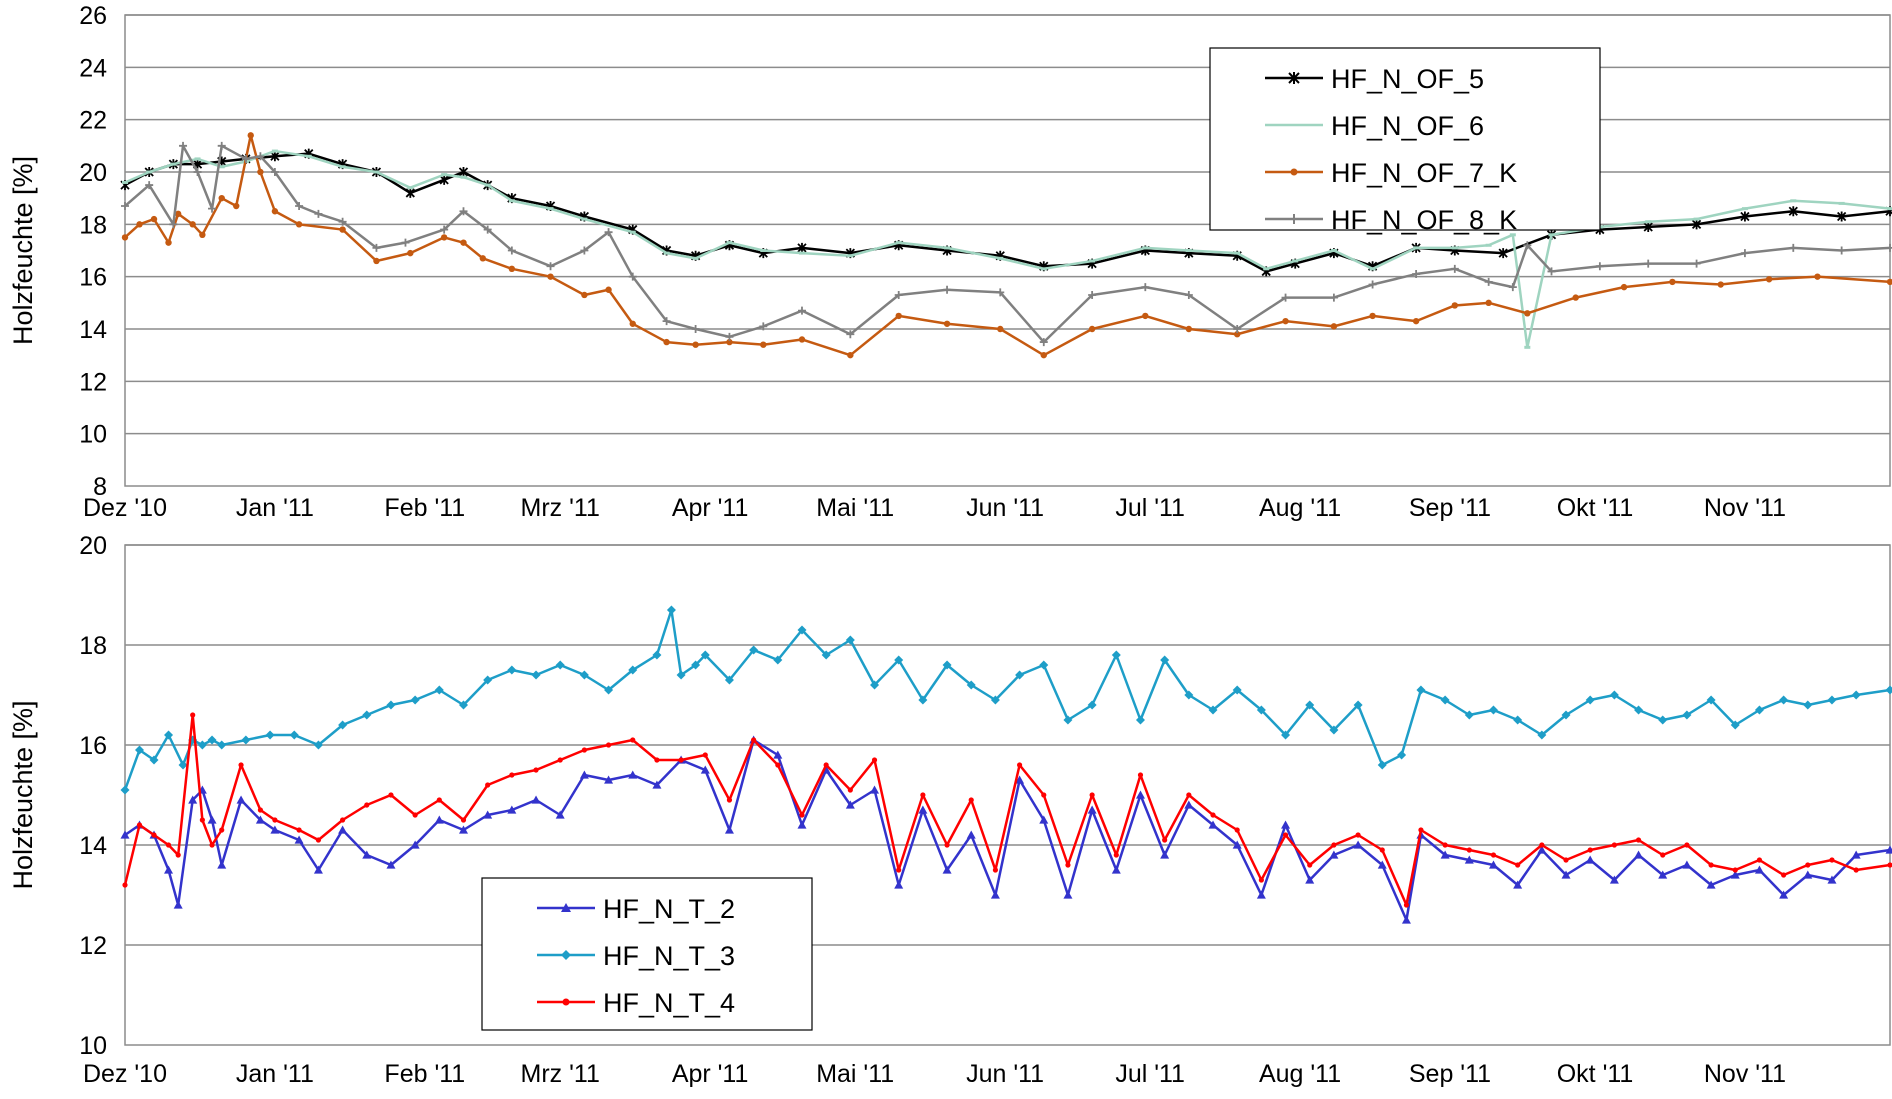 The height and width of the screenshot is (1099, 1892). Describe the element at coordinates (1595, 1074) in the screenshot. I see `x-tick-label: Okt '11` at that location.